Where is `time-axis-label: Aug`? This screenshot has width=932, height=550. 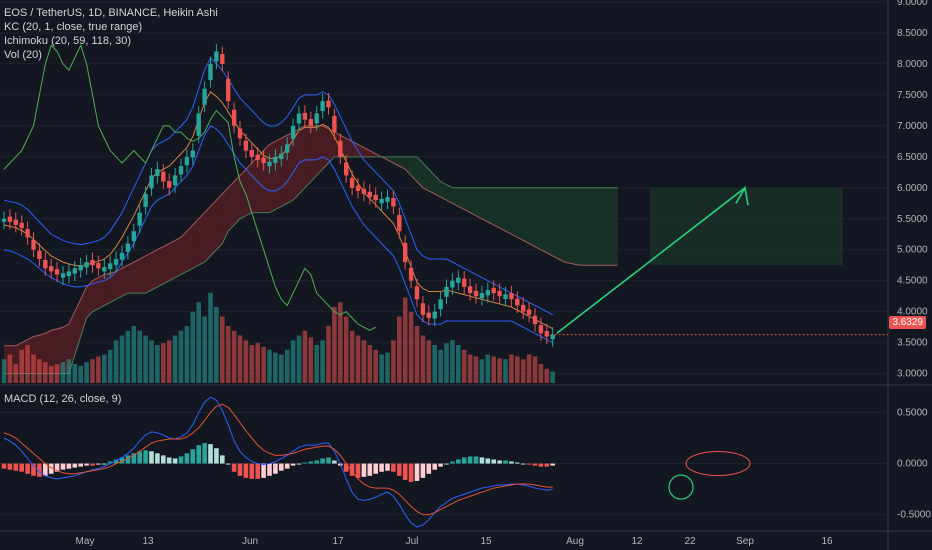 time-axis-label: Aug is located at coordinates (575, 541).